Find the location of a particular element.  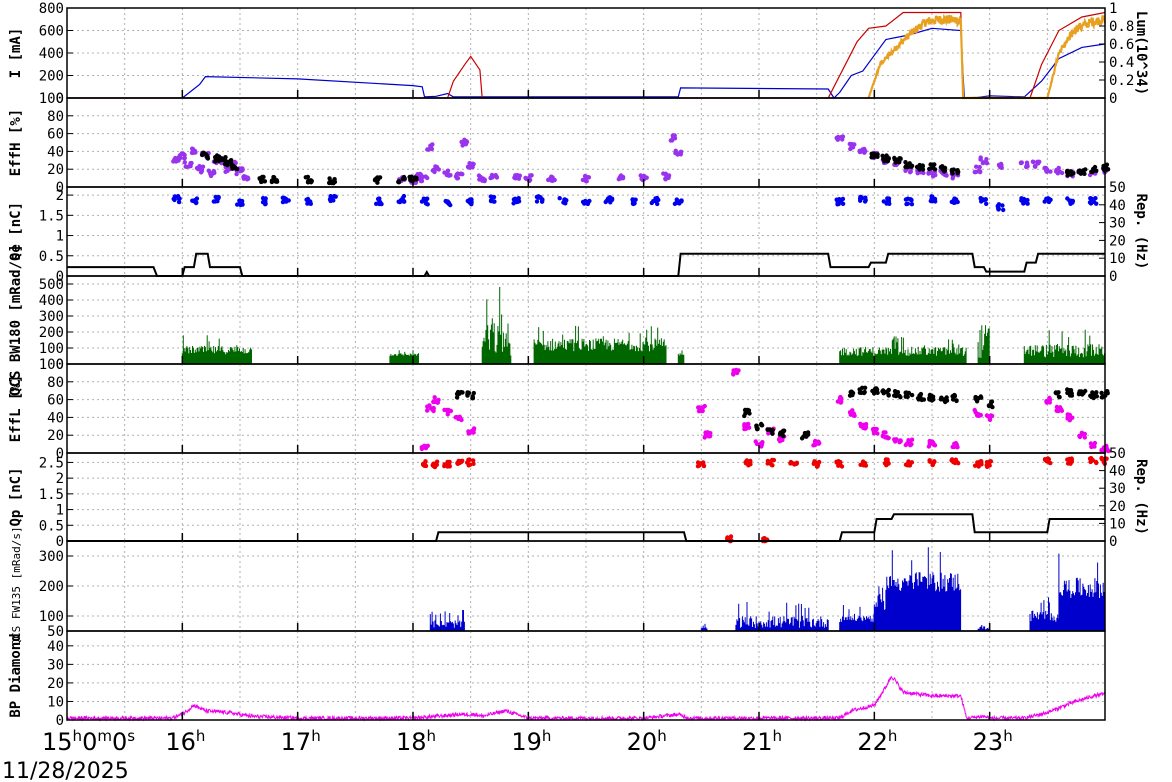

x-tick-hour: 17 is located at coordinates (296, 742).